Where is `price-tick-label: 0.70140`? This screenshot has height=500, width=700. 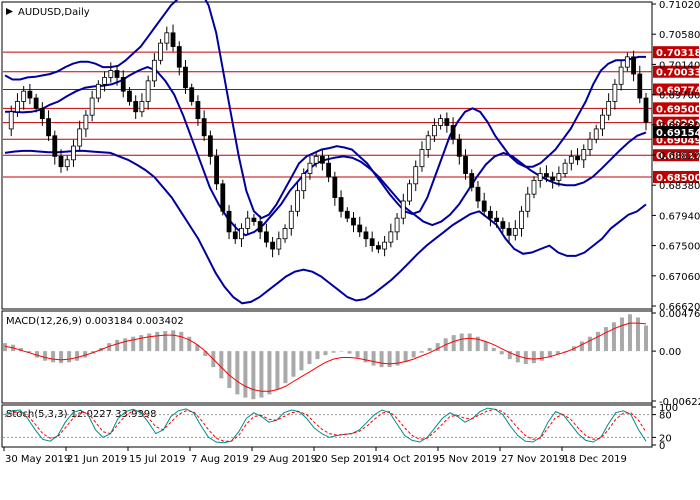 price-tick-label: 0.70140 is located at coordinates (679, 65).